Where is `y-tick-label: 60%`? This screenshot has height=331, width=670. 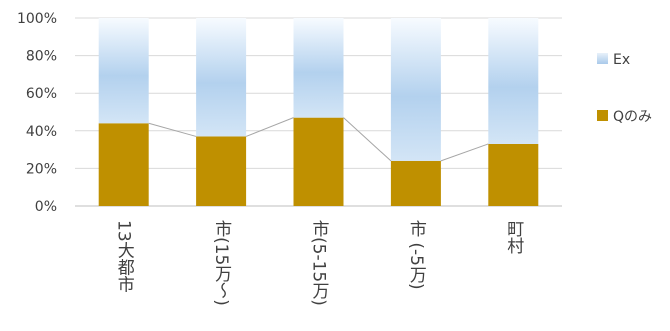
y-tick-label: 60% is located at coordinates (41, 94).